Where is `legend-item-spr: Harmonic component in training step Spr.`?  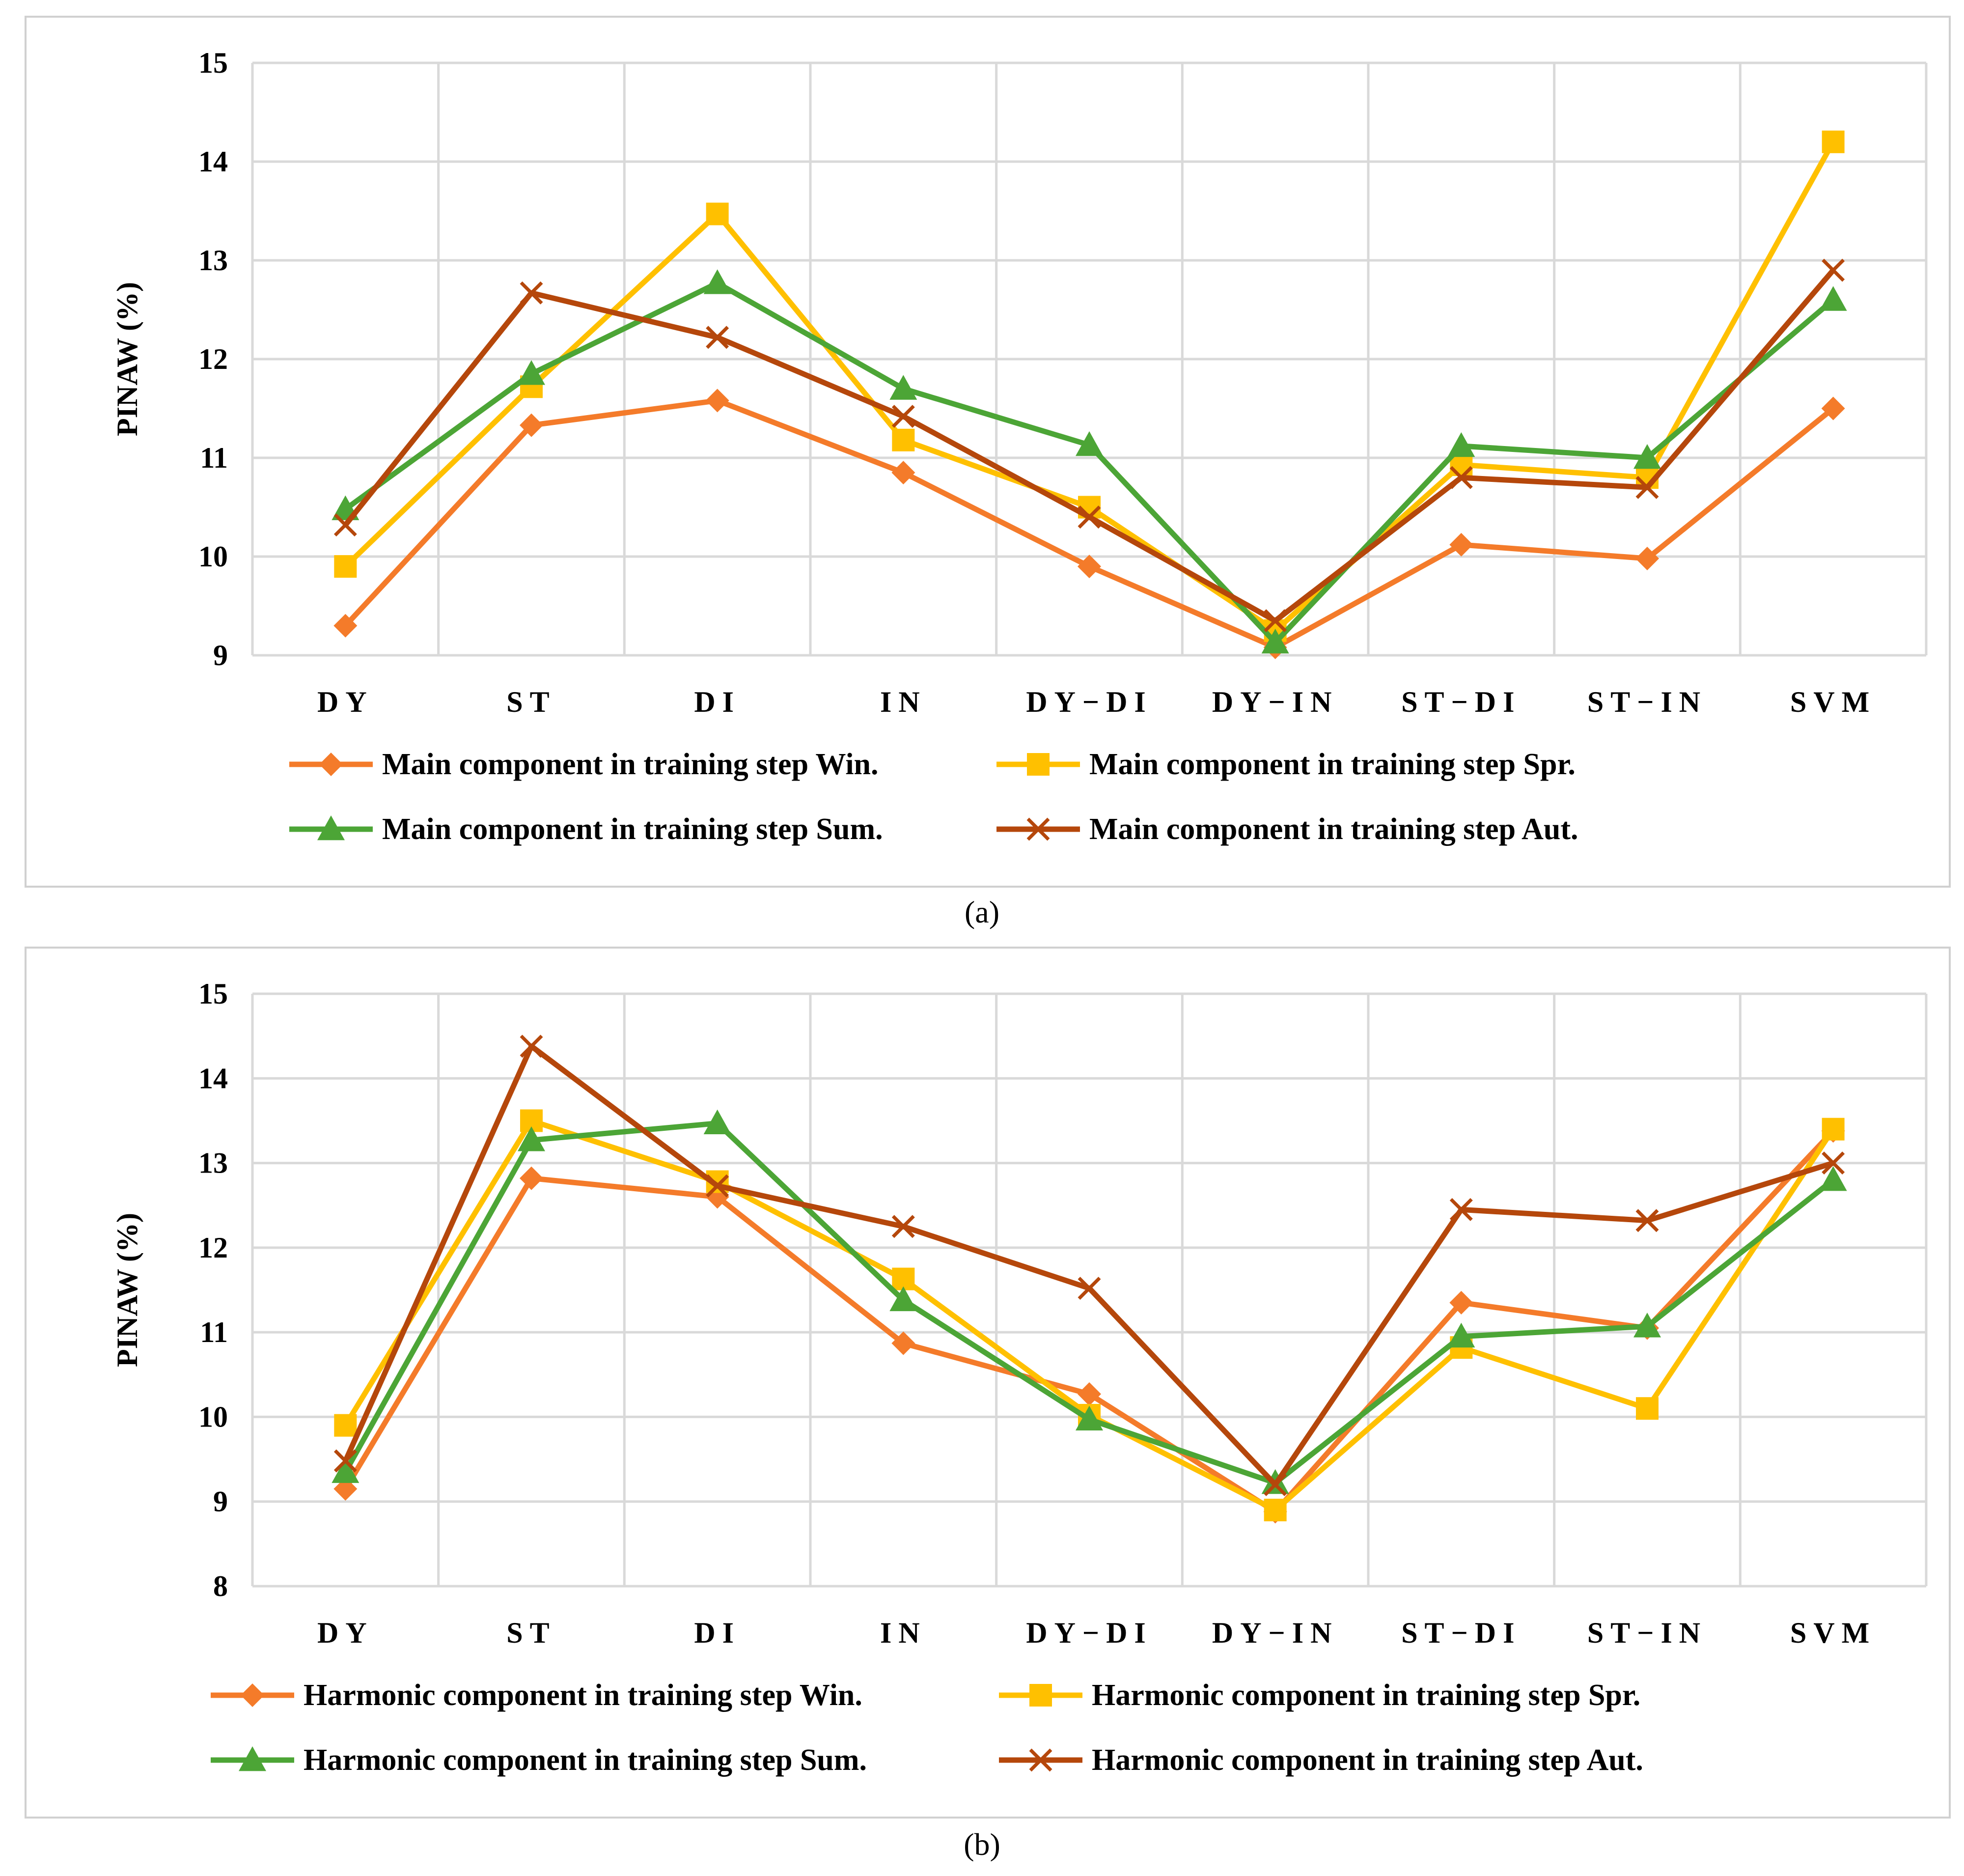 legend-item-spr: Harmonic component in training step Spr. is located at coordinates (1318, 1695).